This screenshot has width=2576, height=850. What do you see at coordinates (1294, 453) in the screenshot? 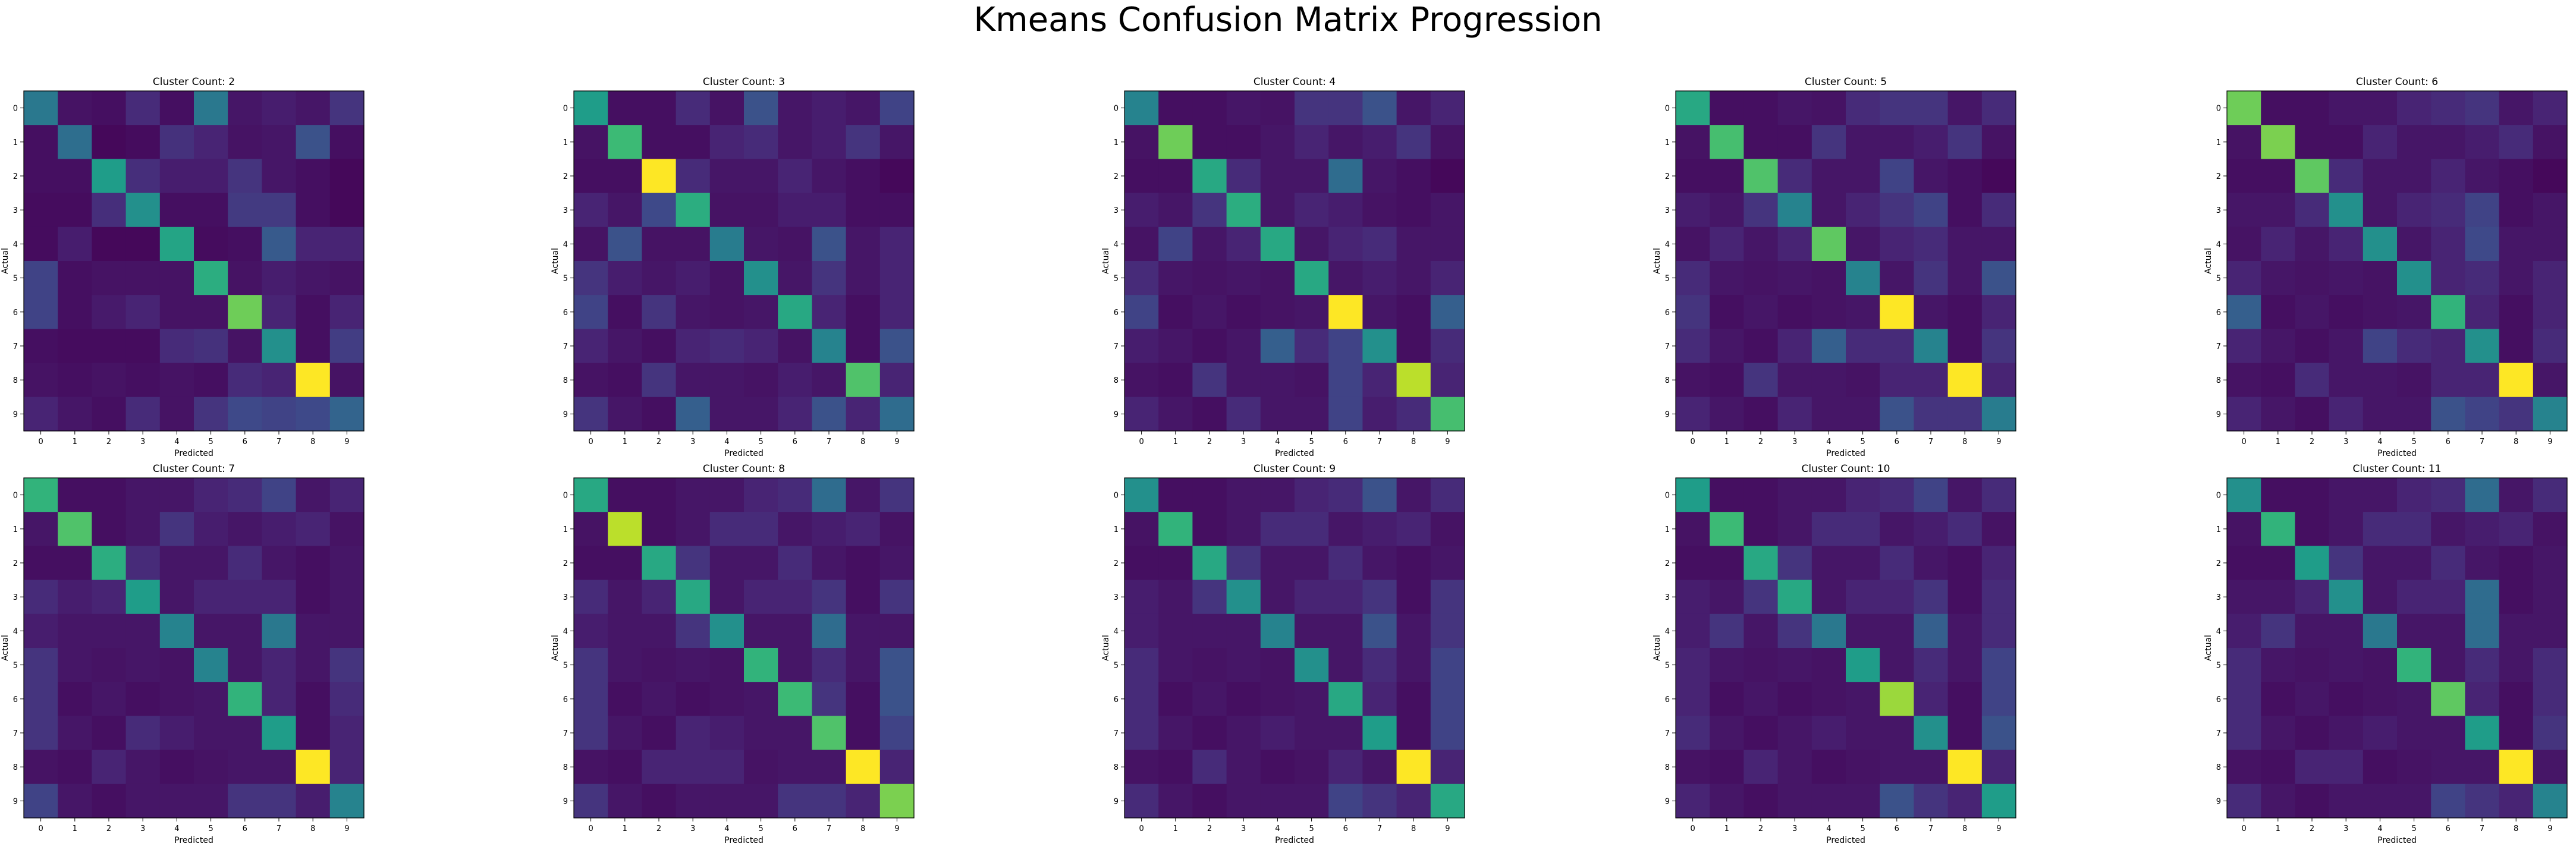
I see `x-axis-label: Predicted` at bounding box center [1294, 453].